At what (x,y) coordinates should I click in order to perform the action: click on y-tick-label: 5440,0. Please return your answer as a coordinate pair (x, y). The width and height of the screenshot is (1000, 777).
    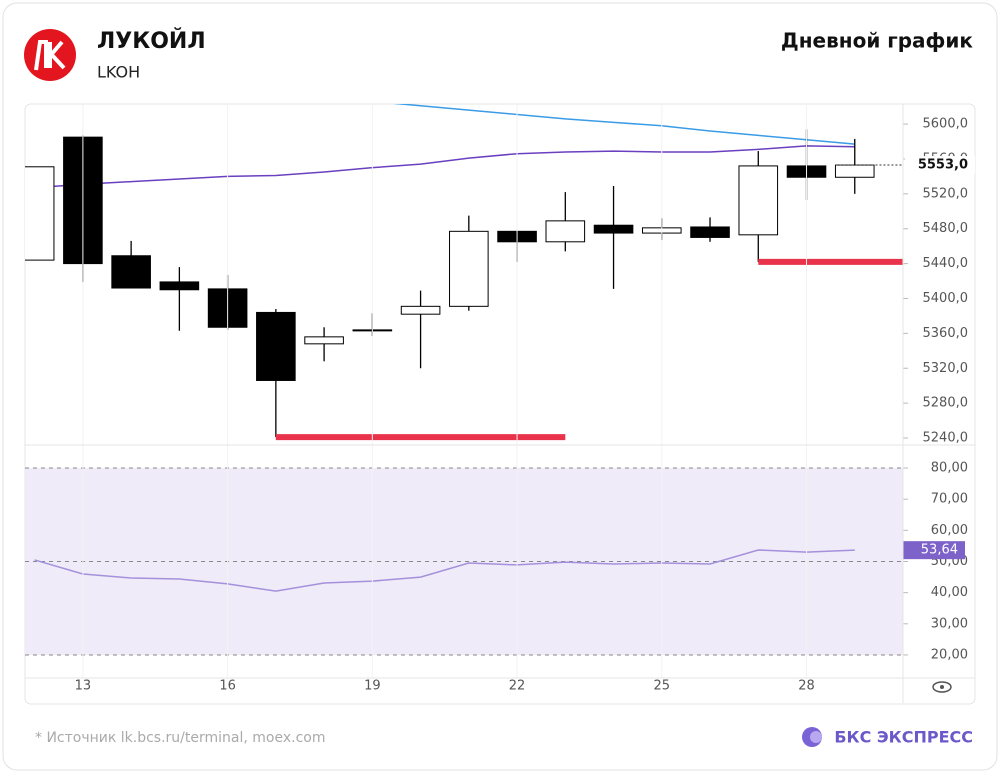
    Looking at the image, I should click on (946, 263).